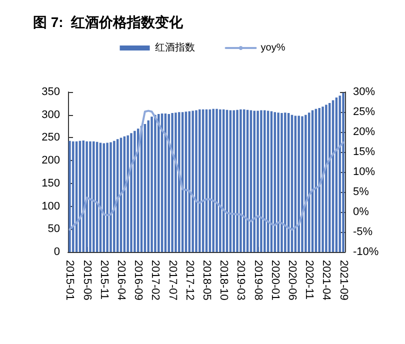  Describe the element at coordinates (366, 252) in the screenshot. I see `y2-tick-label: -10%` at that location.